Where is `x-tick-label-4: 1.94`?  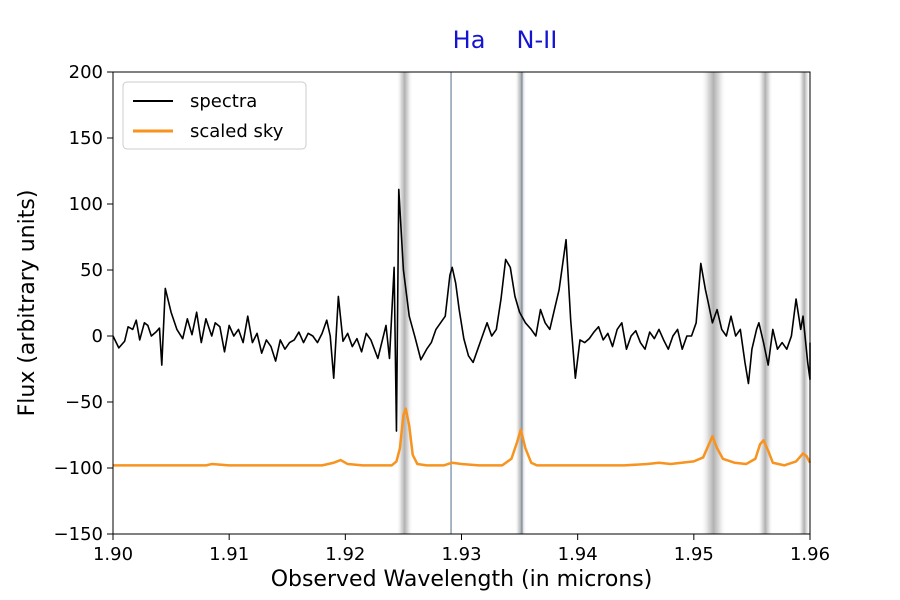
x-tick-label-4: 1.94 is located at coordinates (578, 554).